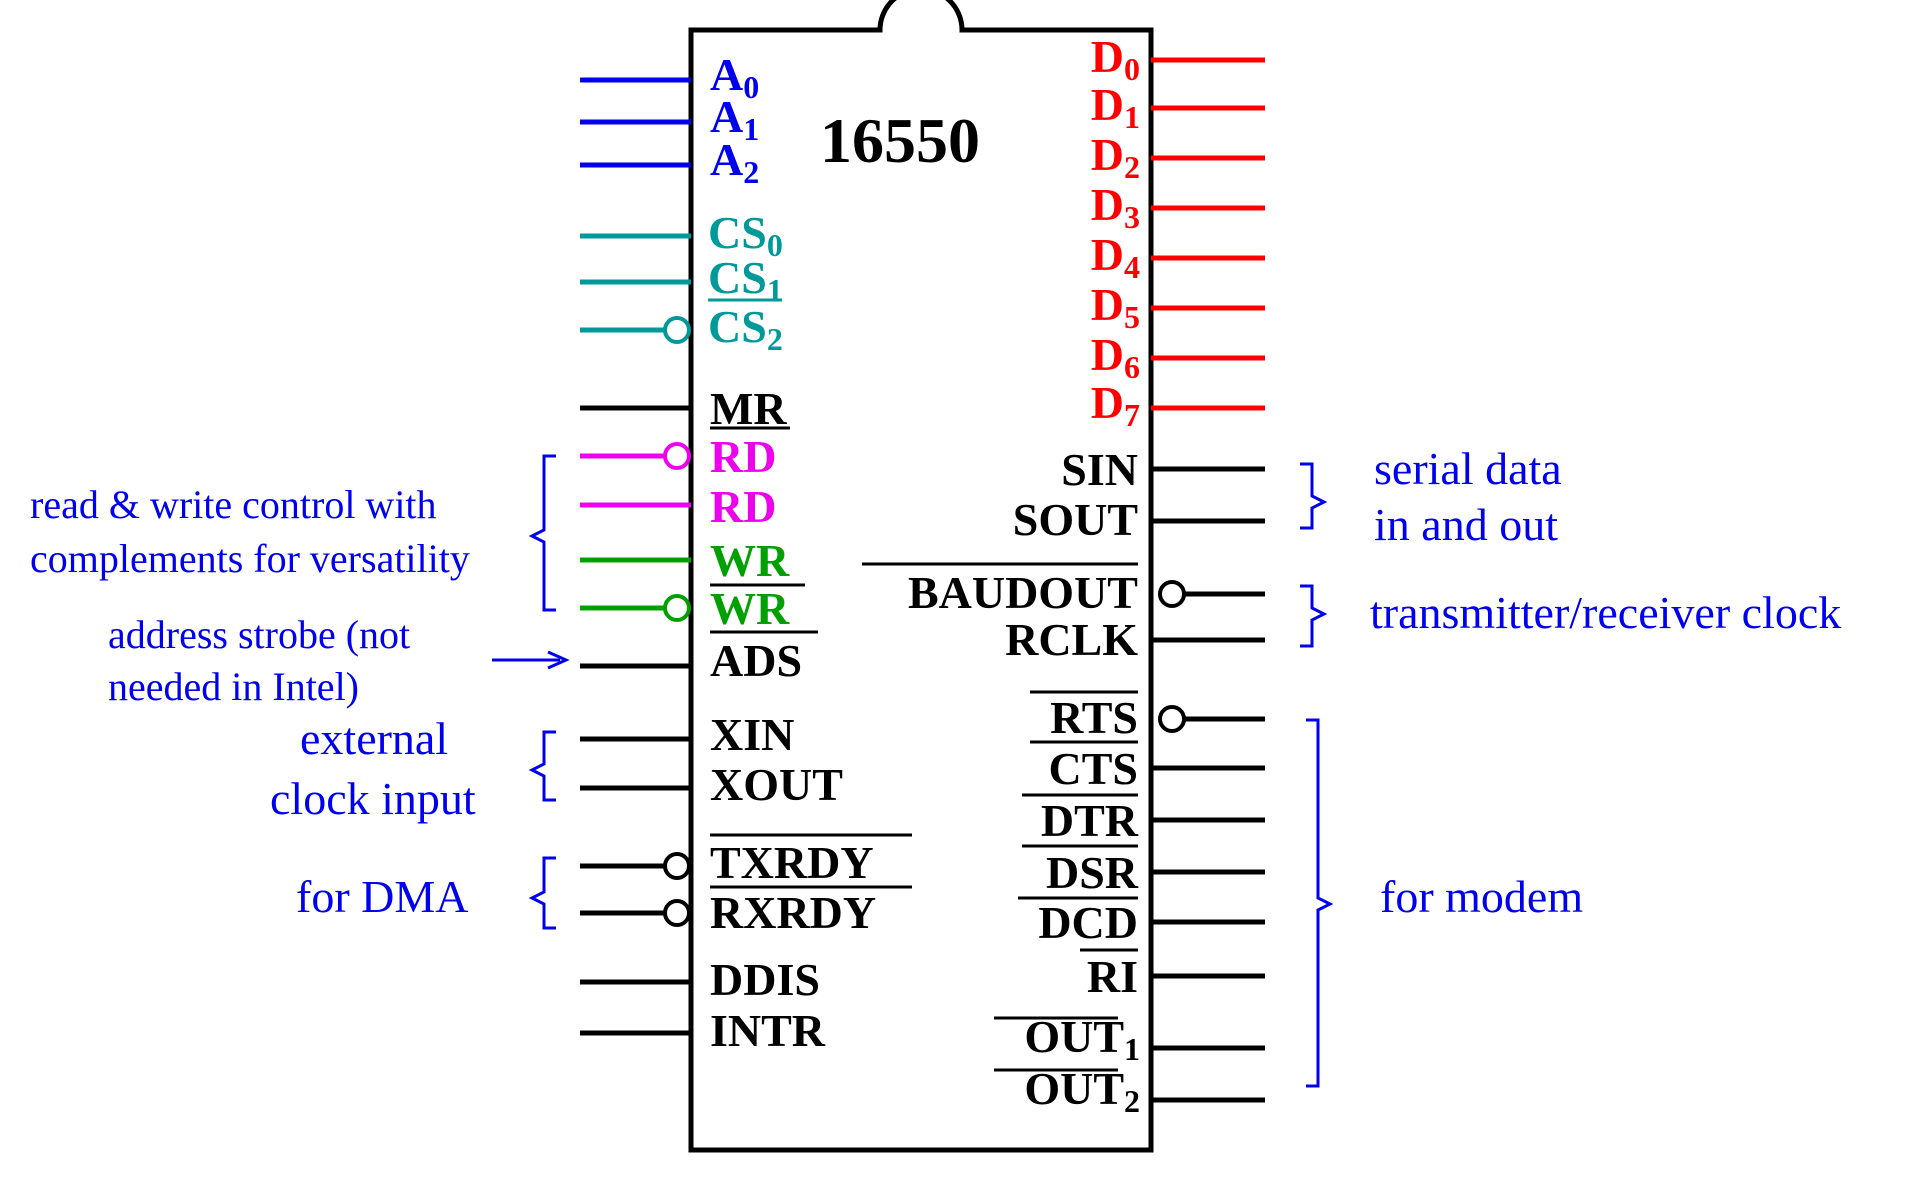 This screenshot has width=1910, height=1180. I want to click on pin-label-d6: D6, so click(1115, 357).